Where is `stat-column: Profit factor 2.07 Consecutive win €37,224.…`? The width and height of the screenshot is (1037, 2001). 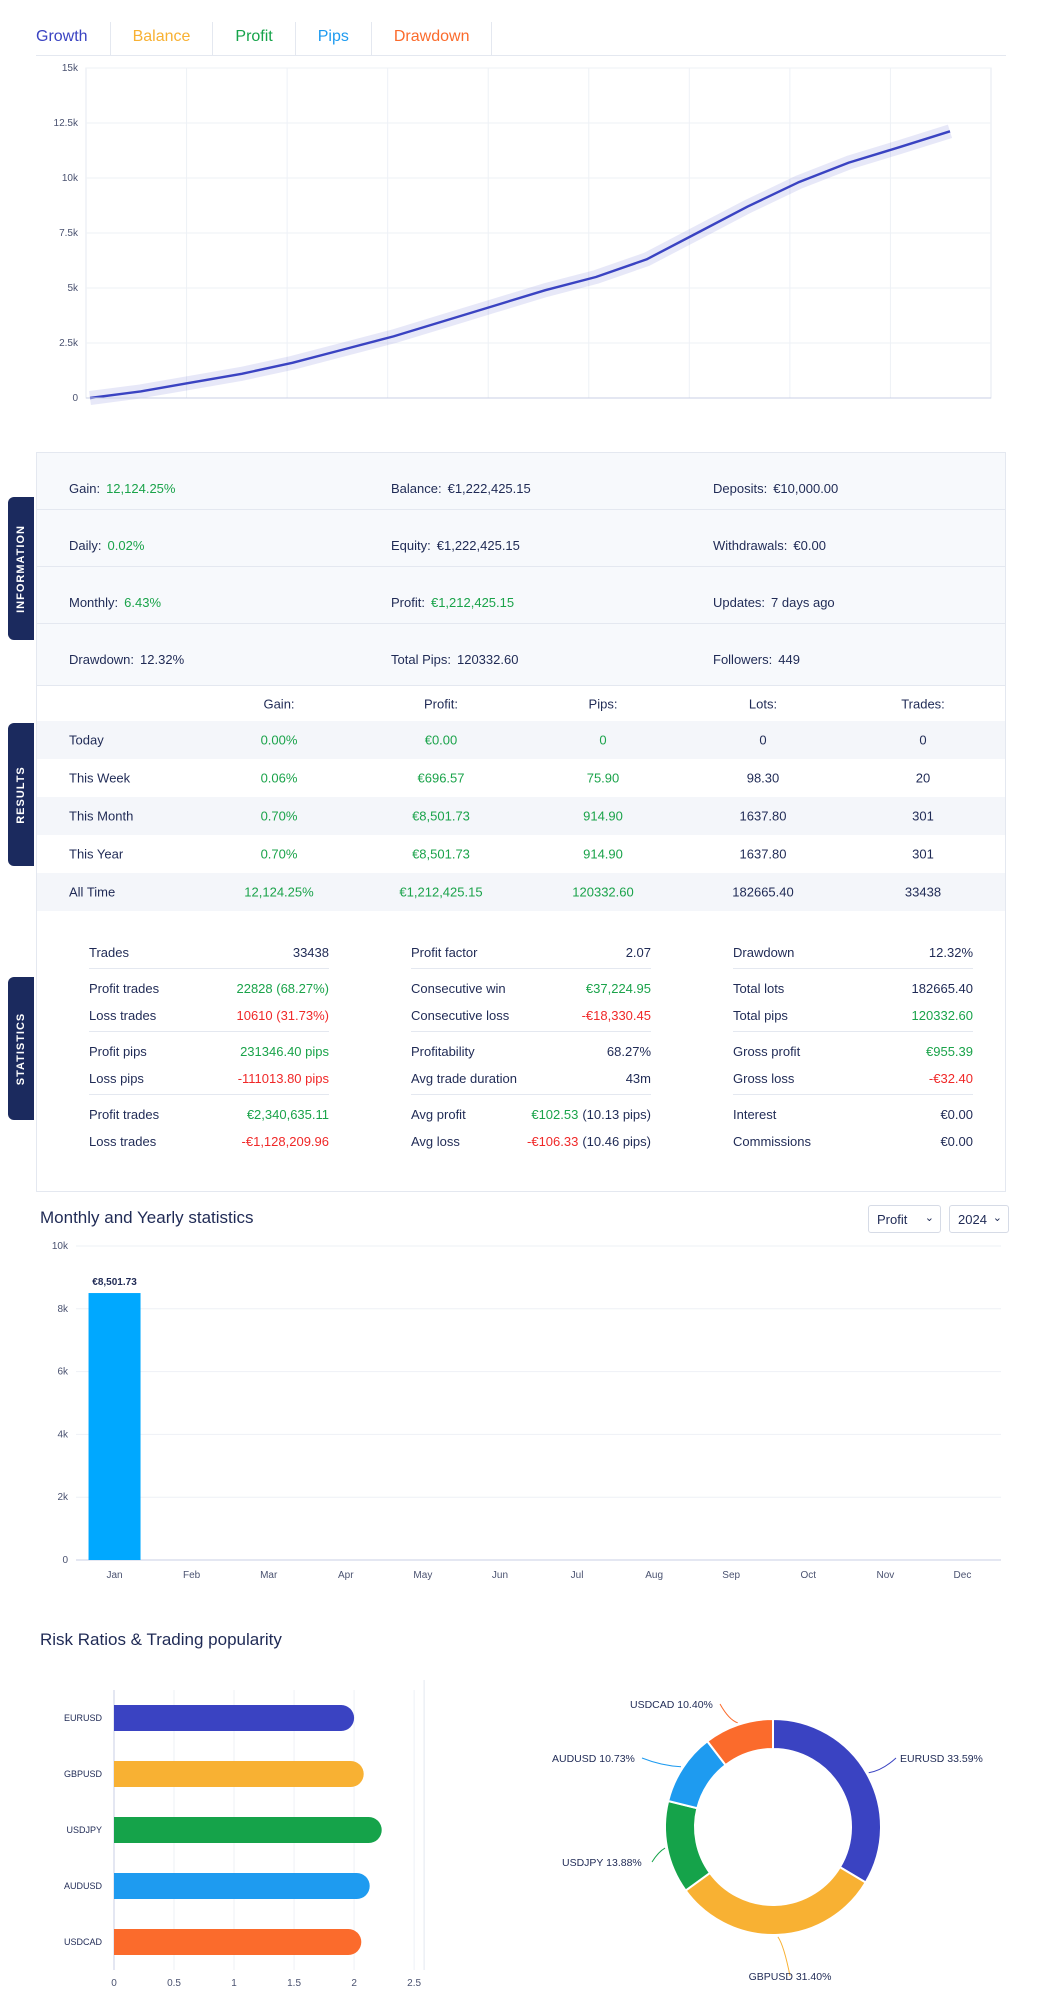 stat-column: Profit factor 2.07 Consecutive win €37,224.… is located at coordinates (531, 1047).